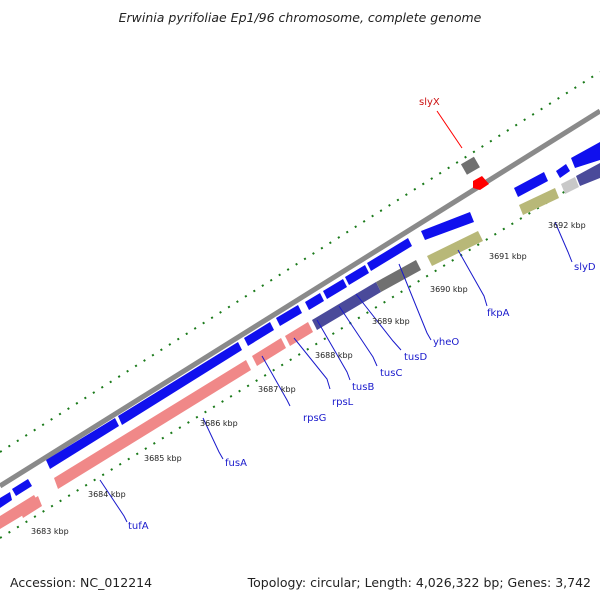 This screenshot has height=600, width=600. I want to click on gene-label-fkpA: fkpA, so click(498, 313).